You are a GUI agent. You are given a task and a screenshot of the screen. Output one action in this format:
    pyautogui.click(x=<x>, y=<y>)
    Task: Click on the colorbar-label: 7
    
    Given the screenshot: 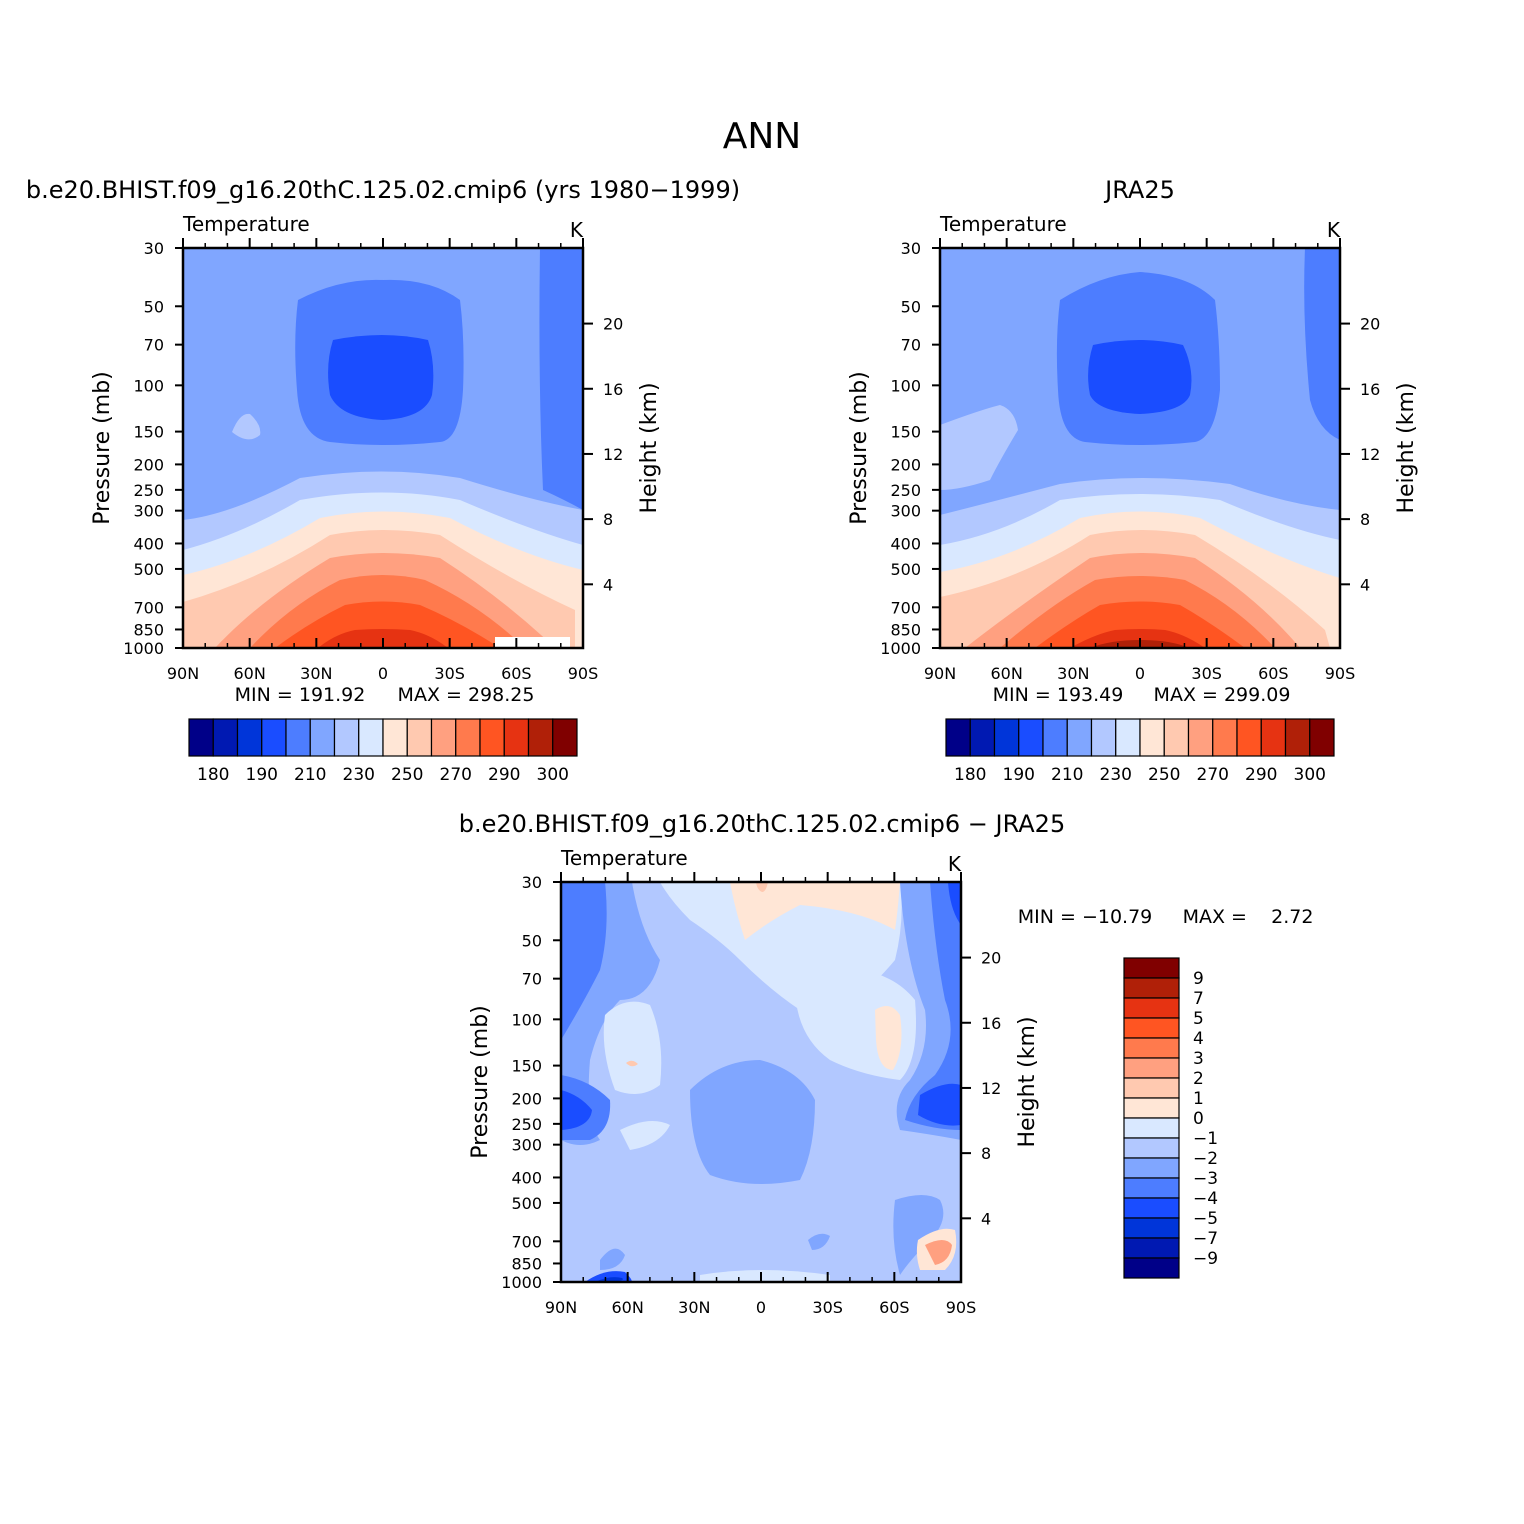 What is the action you would take?
    pyautogui.click(x=1198, y=999)
    